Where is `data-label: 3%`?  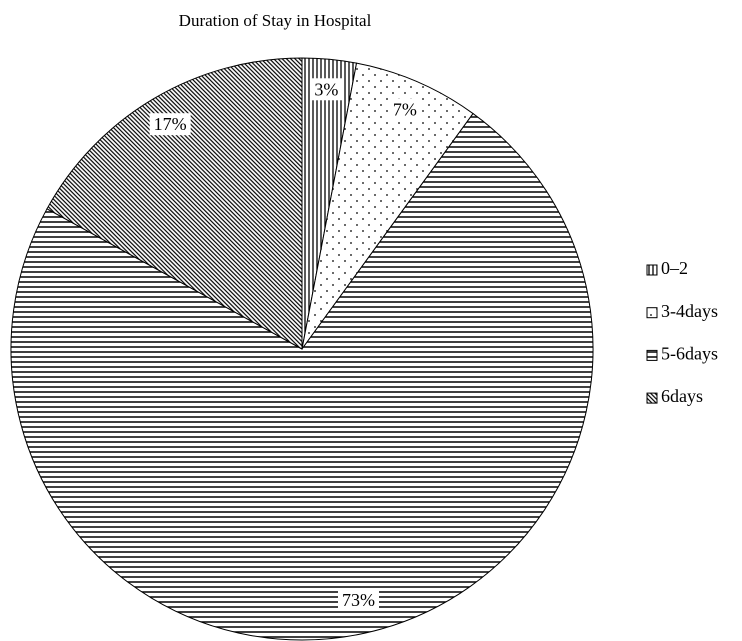 data-label: 3% is located at coordinates (326, 89).